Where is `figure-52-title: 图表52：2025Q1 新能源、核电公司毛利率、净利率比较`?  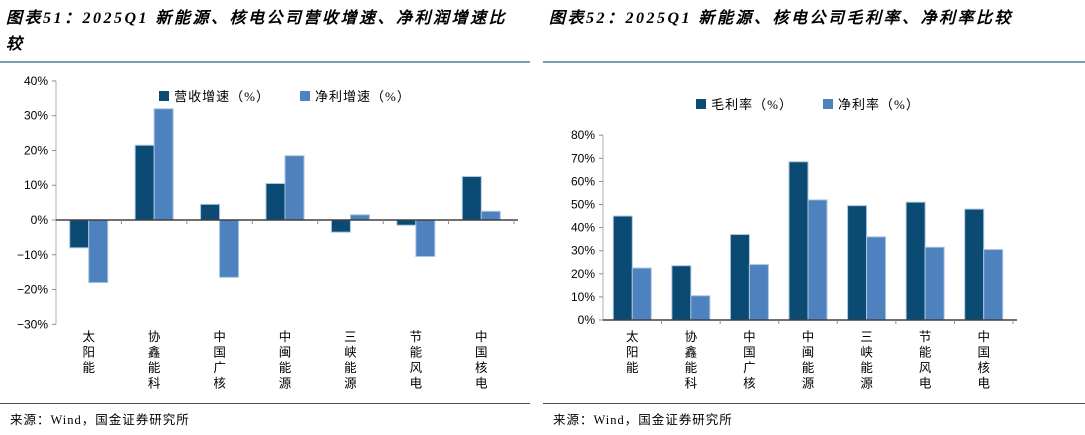 figure-52-title: 图表52：2025Q1 新能源、核电公司毛利率、净利率比较 is located at coordinates (781, 18).